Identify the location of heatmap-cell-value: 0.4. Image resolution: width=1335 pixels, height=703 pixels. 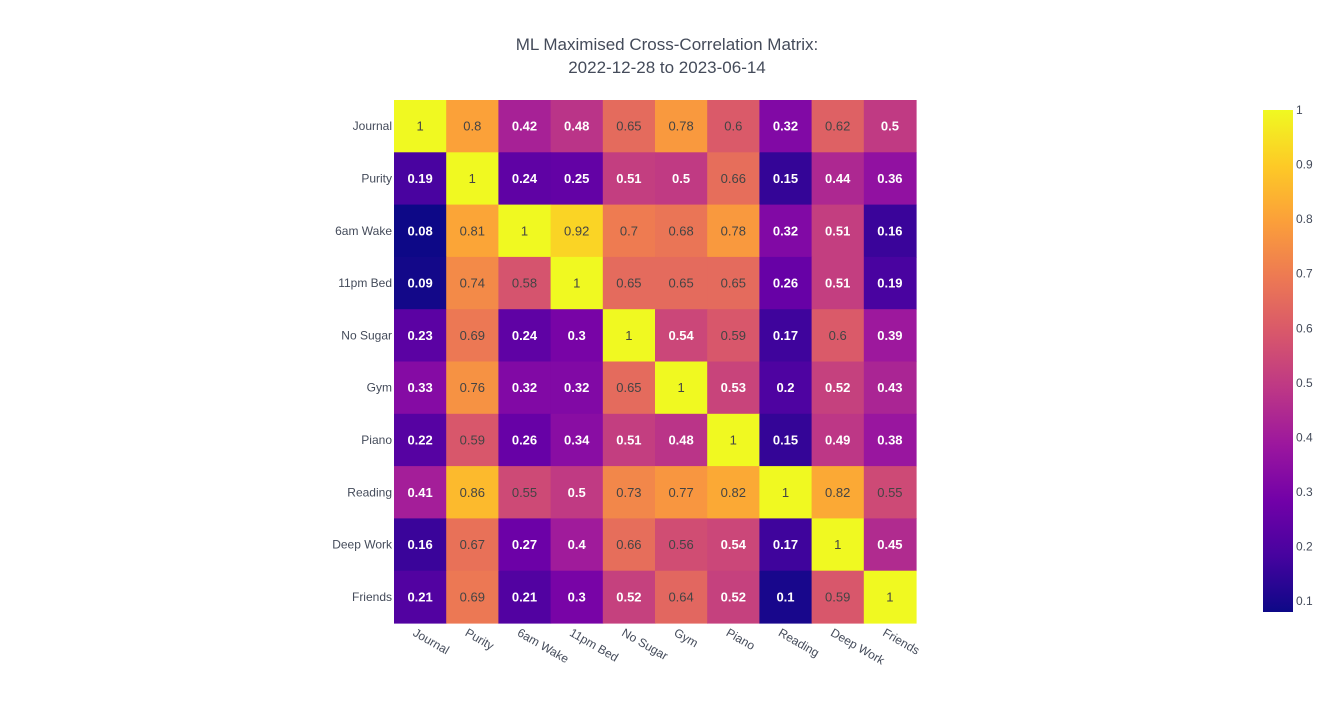
(577, 544).